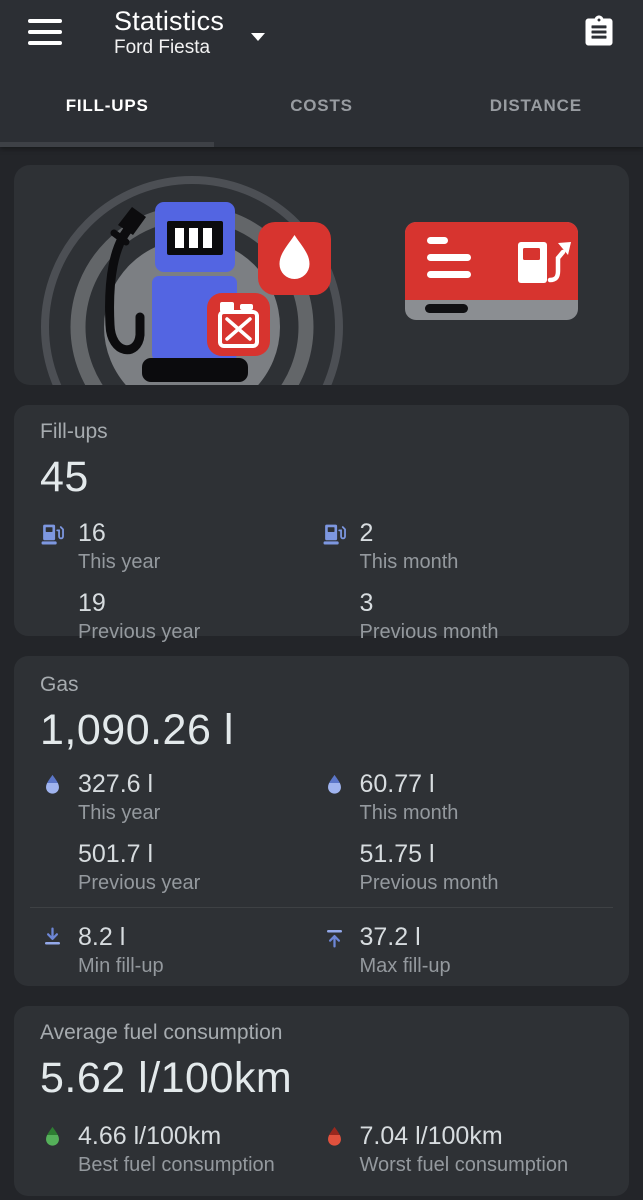 The image size is (643, 1200). I want to click on stat-gas-this-month: 60.77 l This month, so click(463, 798).